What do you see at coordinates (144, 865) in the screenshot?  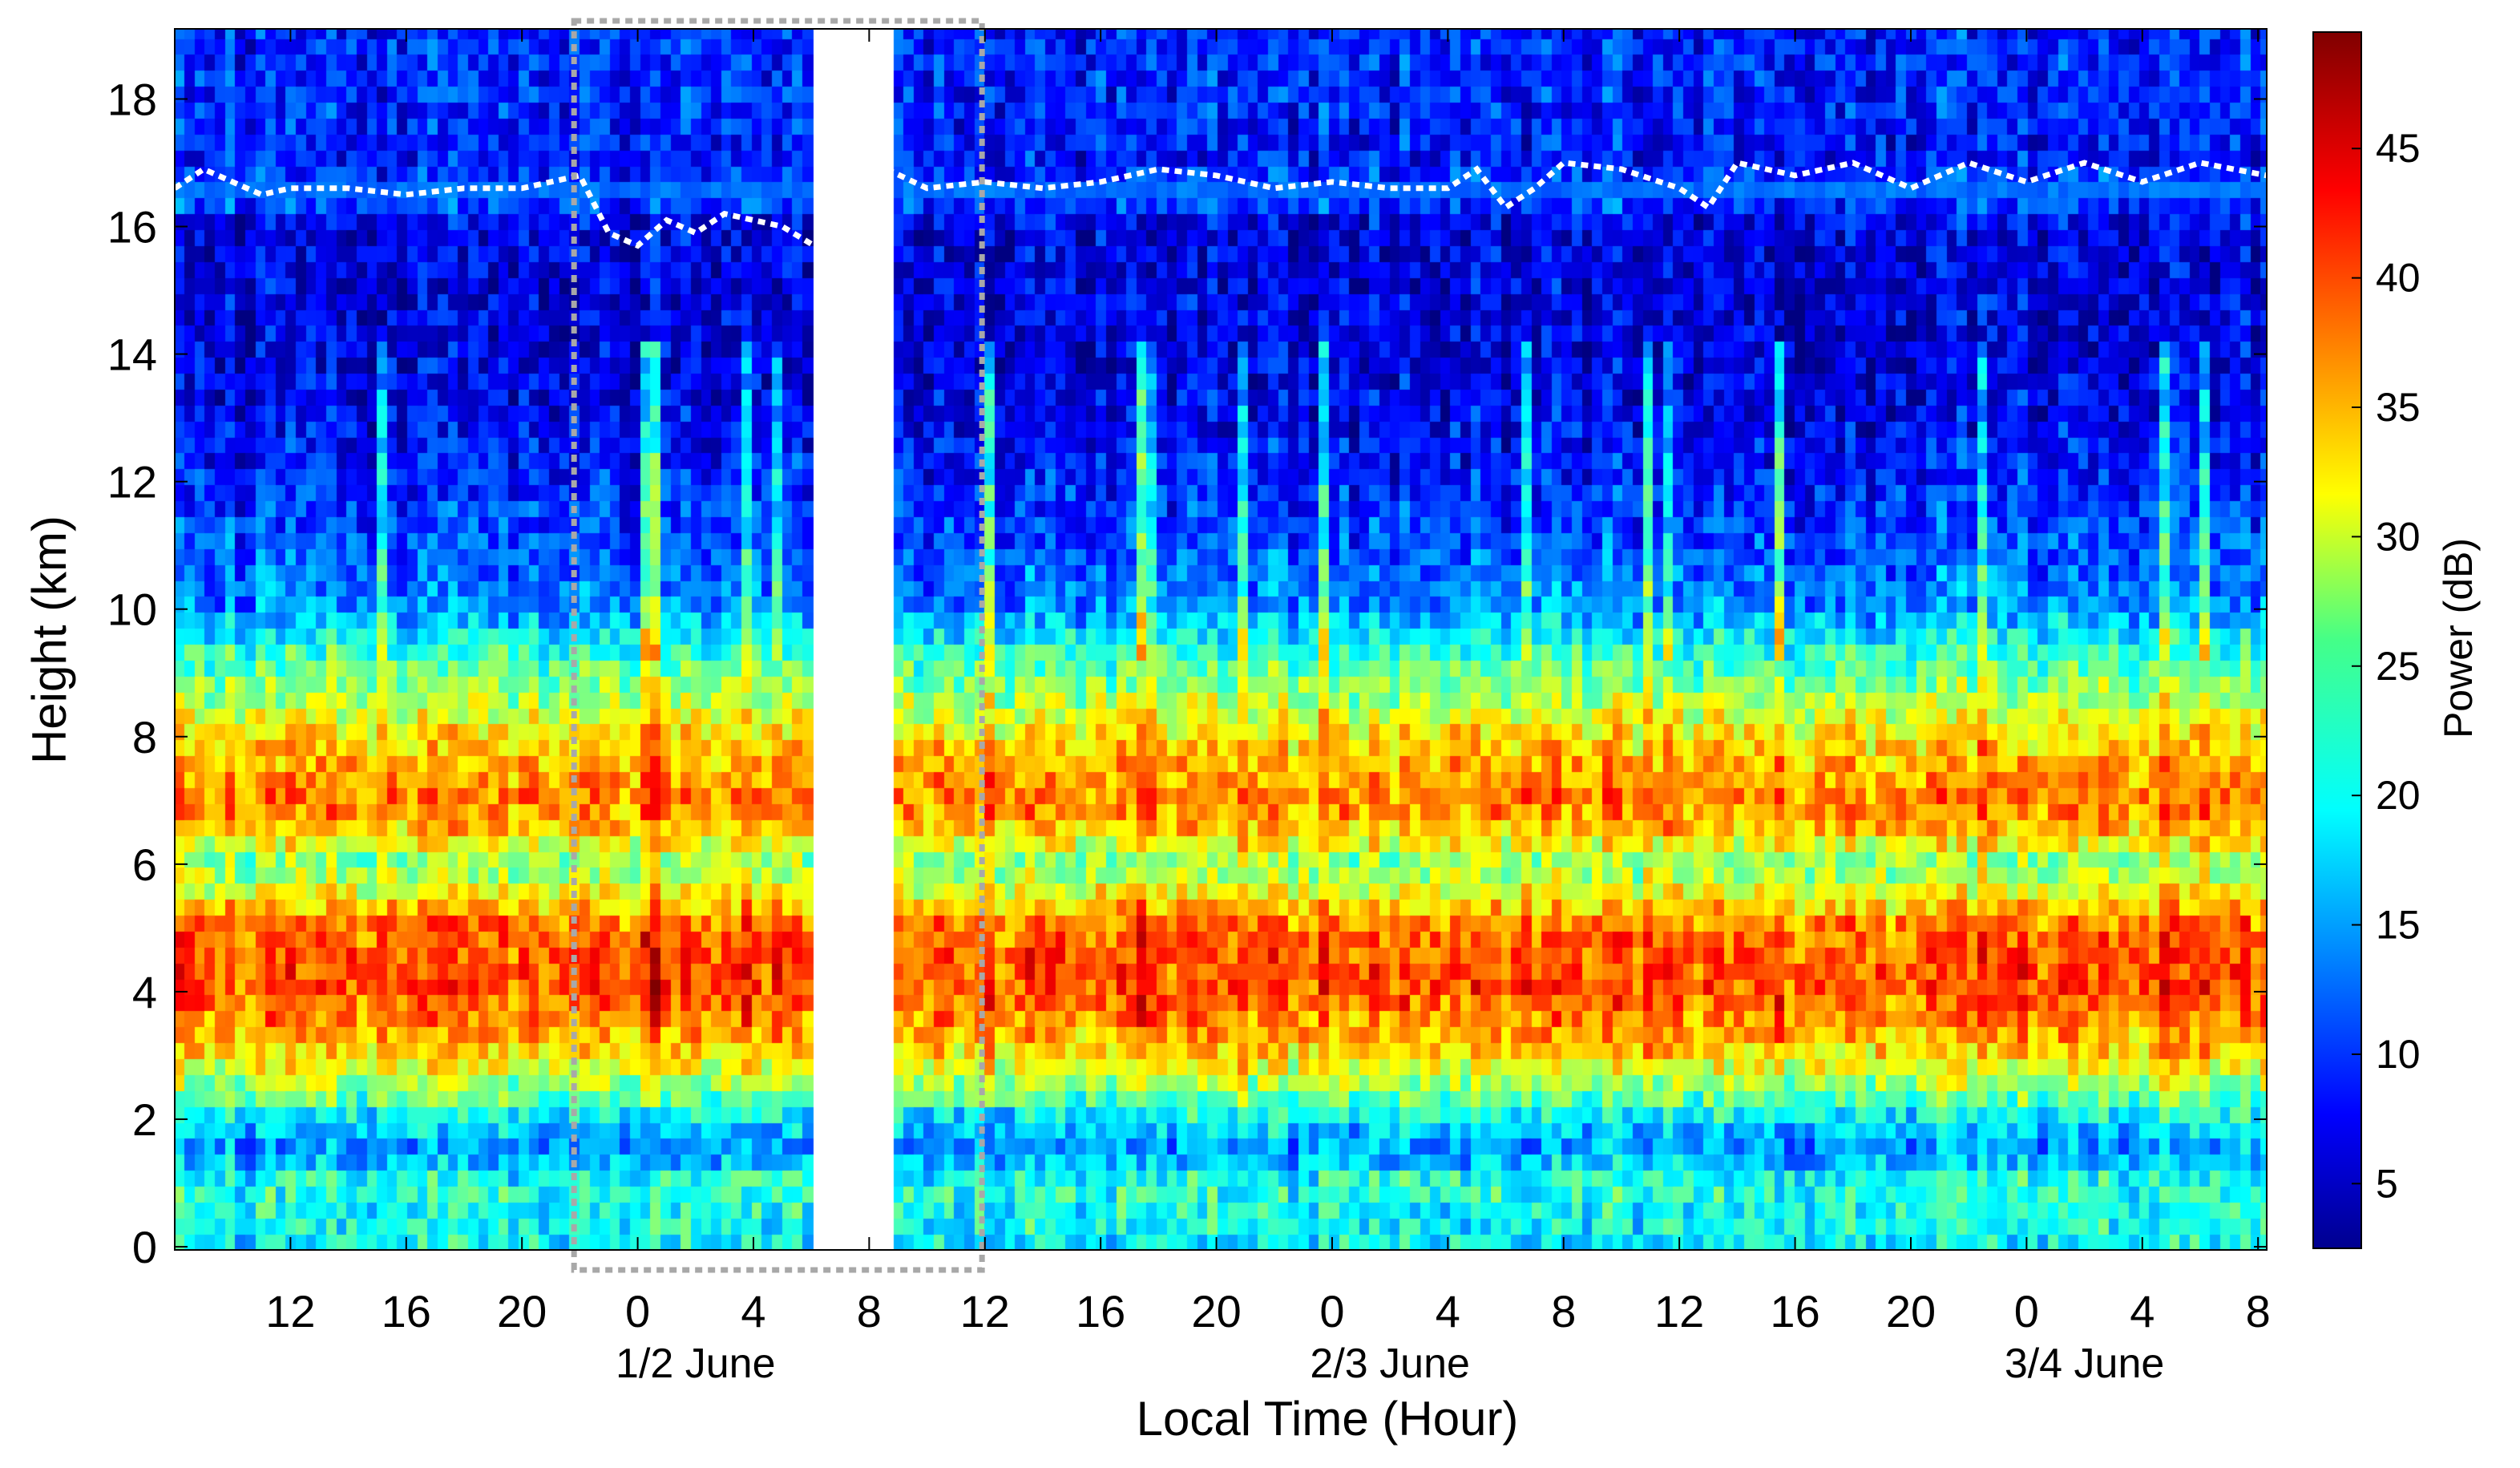 I see `y-tick-label: 6` at bounding box center [144, 865].